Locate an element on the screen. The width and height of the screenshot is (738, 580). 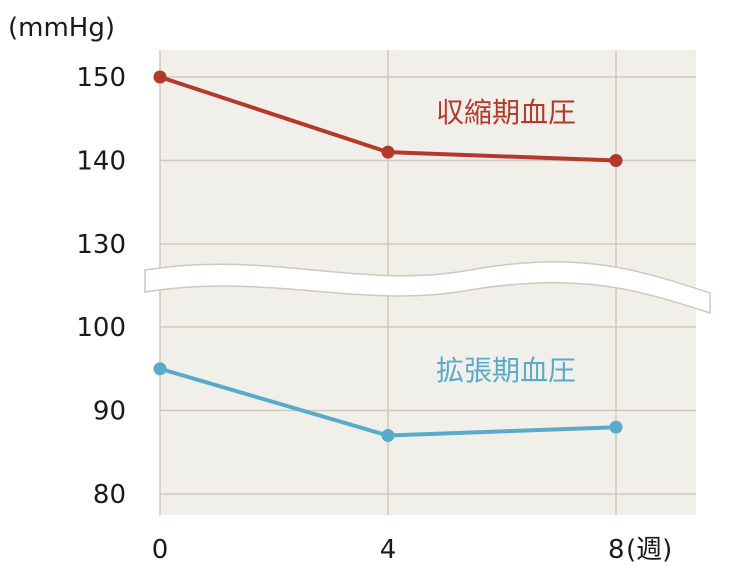
axis-break is located at coordinates (427, 288).